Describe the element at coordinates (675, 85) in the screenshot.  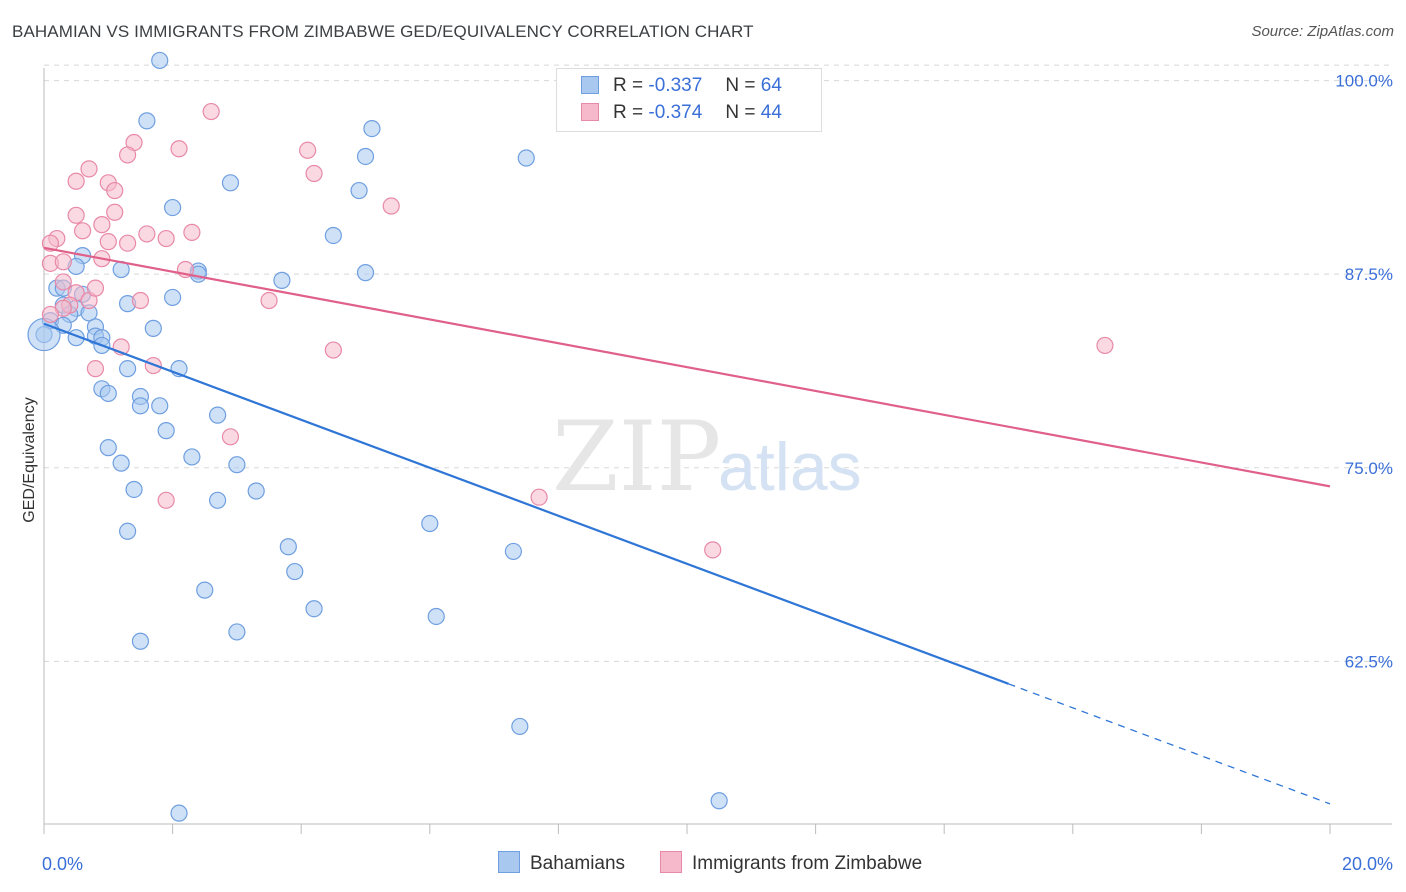
I see `legend-r-value: -0.337` at that location.